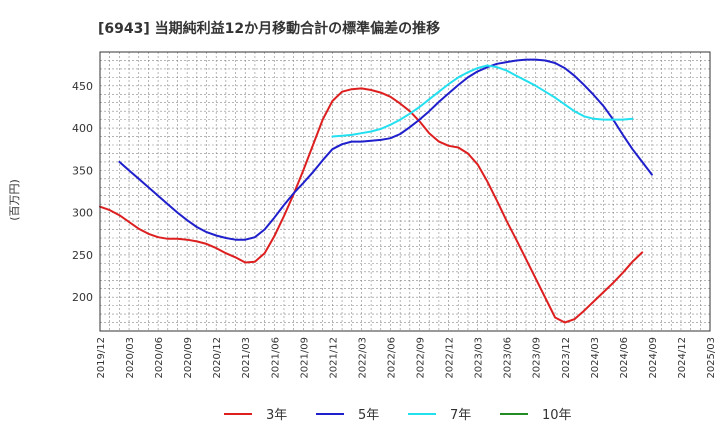 The width and height of the screenshot is (720, 440). Describe the element at coordinates (82, 255) in the screenshot. I see `y-tick-label: 250` at that location.